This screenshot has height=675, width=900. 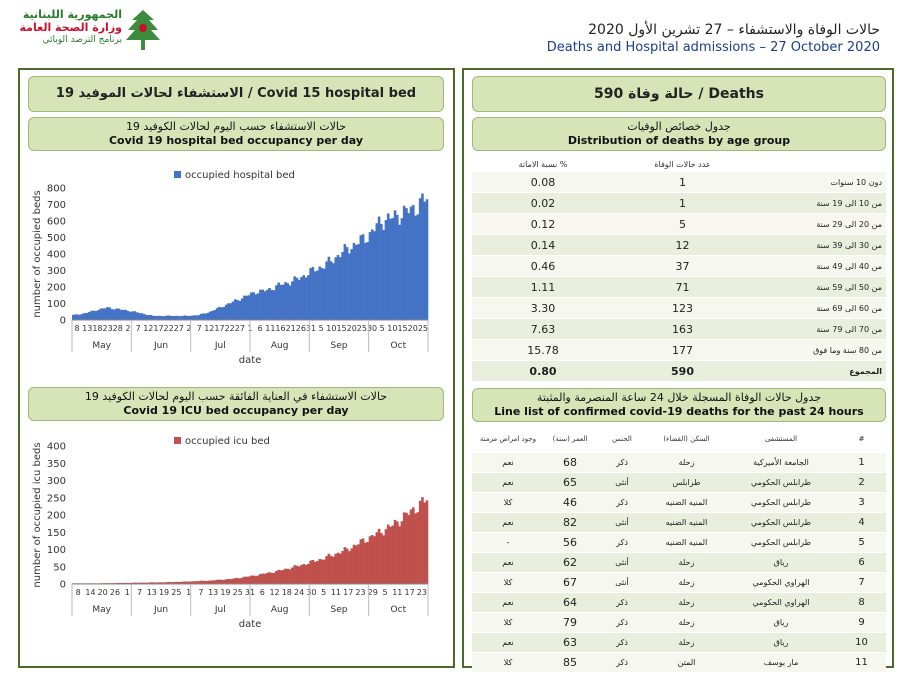 What do you see at coordinates (101, 346) in the screenshot?
I see `x-month-label: May` at bounding box center [101, 346].